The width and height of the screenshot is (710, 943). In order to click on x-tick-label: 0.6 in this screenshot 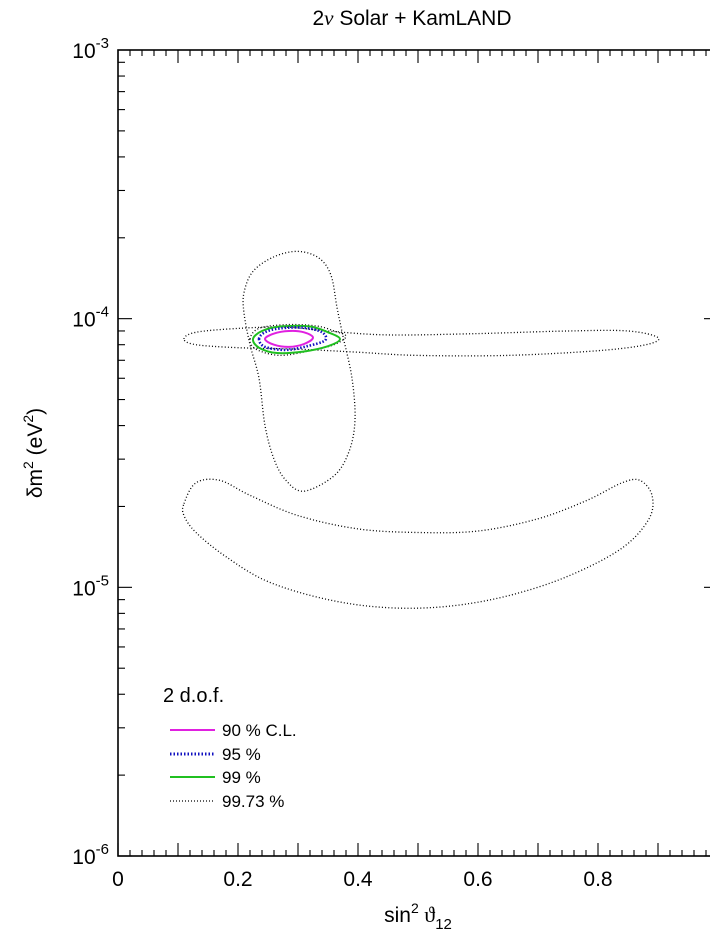, I will do `click(477, 879)`.